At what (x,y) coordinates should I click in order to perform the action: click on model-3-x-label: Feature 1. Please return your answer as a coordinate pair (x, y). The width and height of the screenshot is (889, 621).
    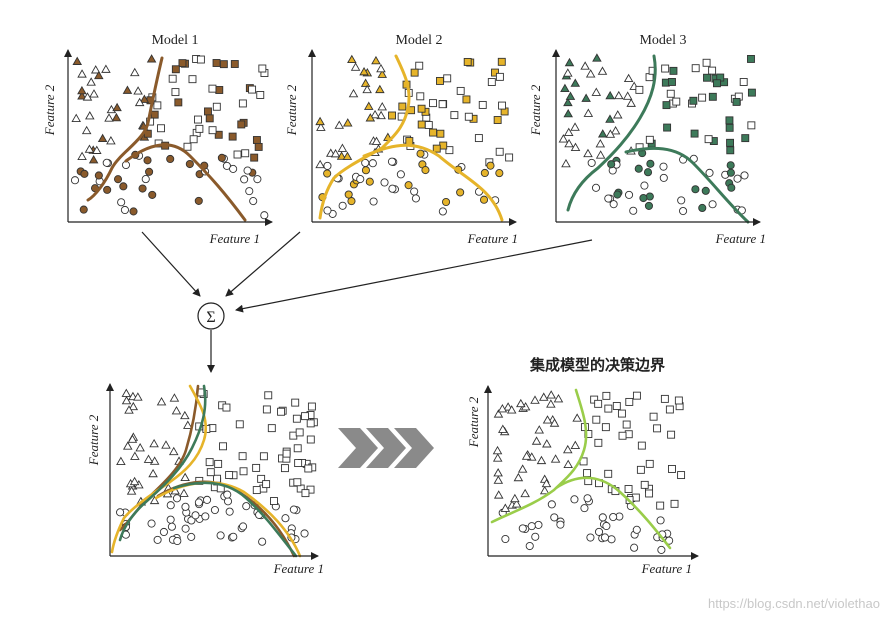
    Looking at the image, I should click on (740, 238).